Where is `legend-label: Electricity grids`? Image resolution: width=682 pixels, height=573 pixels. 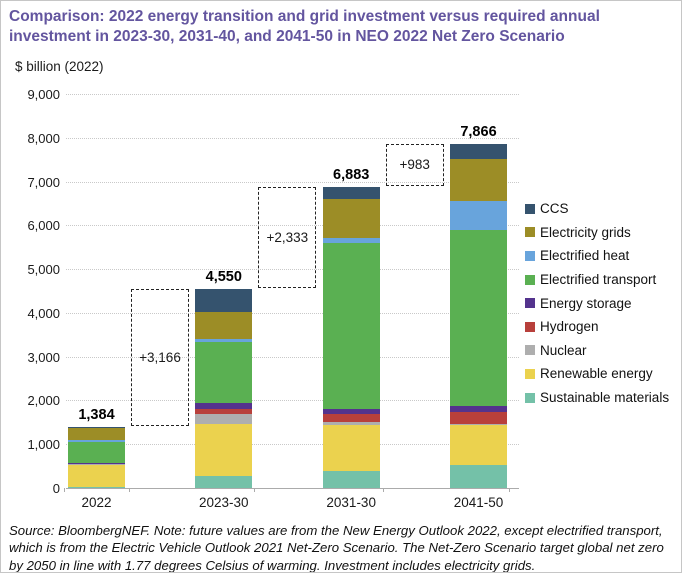 legend-label: Electricity grids is located at coordinates (585, 232).